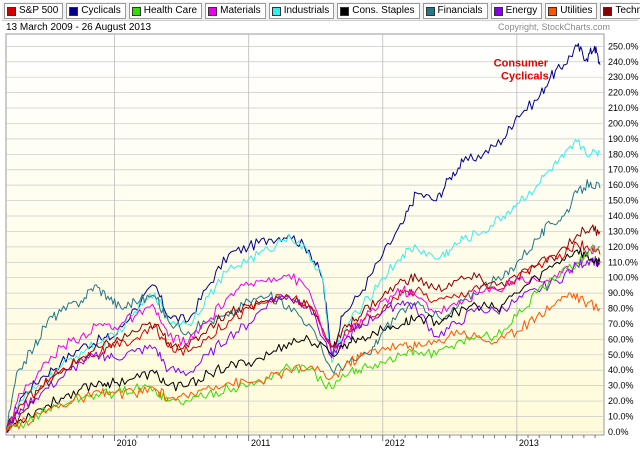 The height and width of the screenshot is (452, 640). I want to click on legend-item: Cons. Staples, so click(378, 11).